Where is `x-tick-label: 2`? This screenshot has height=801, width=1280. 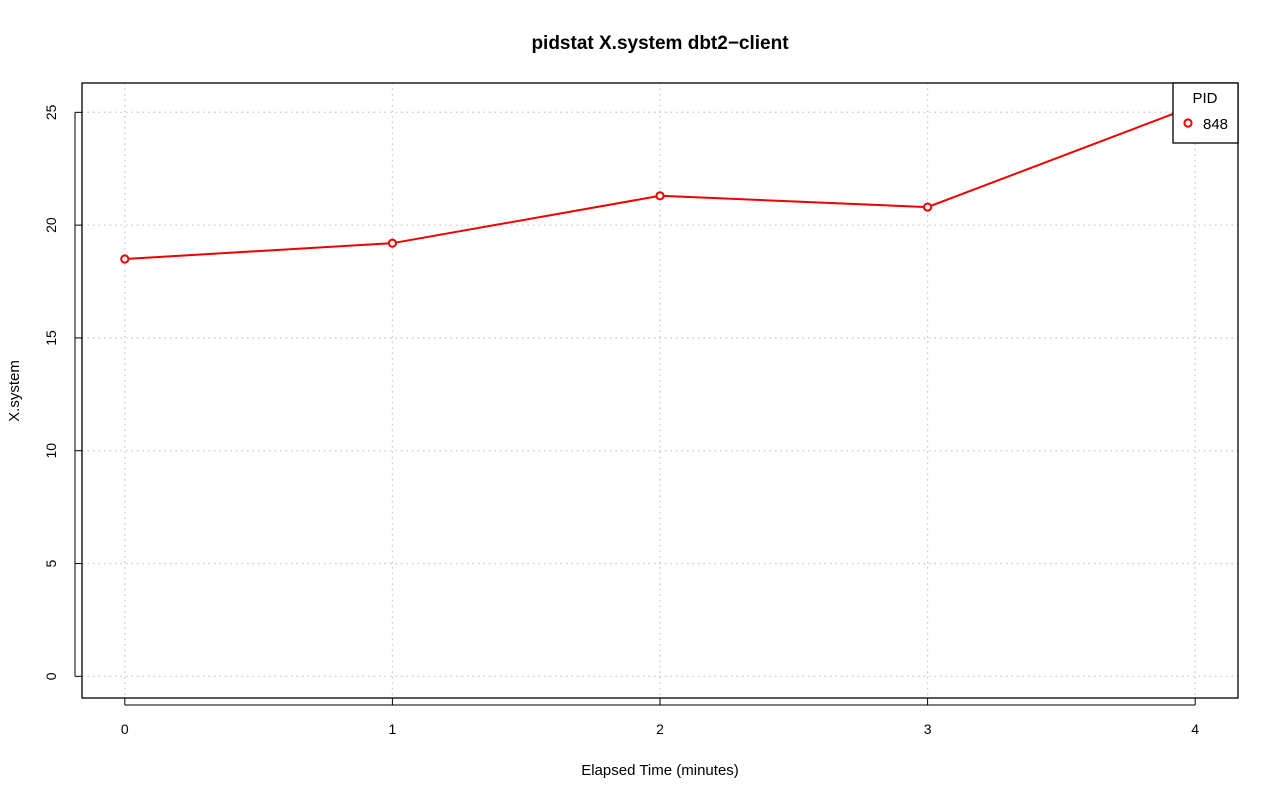
x-tick-label: 2 is located at coordinates (660, 729).